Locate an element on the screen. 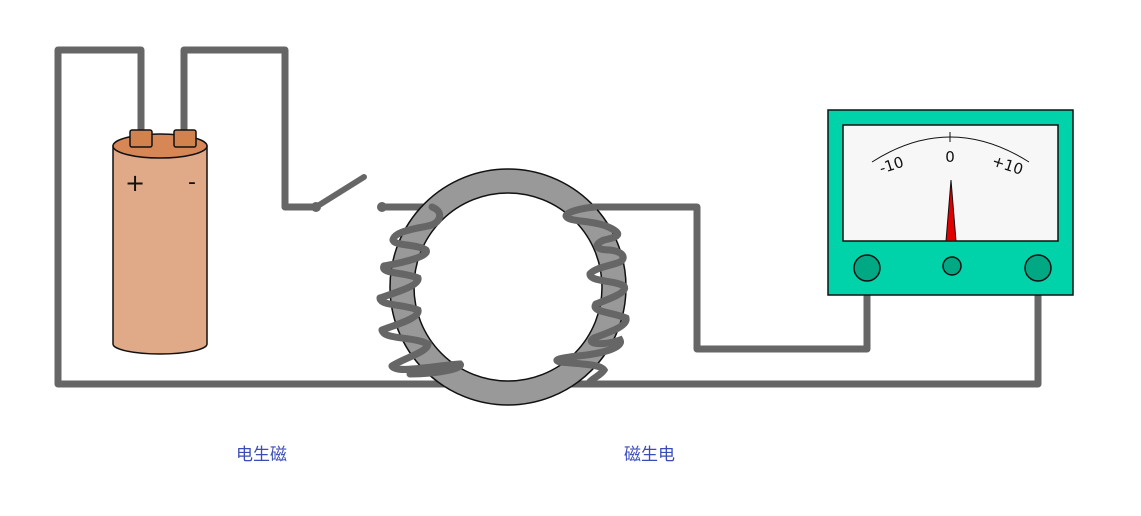 The width and height of the screenshot is (1141, 516). battery-minus-terminal is located at coordinates (185, 138).